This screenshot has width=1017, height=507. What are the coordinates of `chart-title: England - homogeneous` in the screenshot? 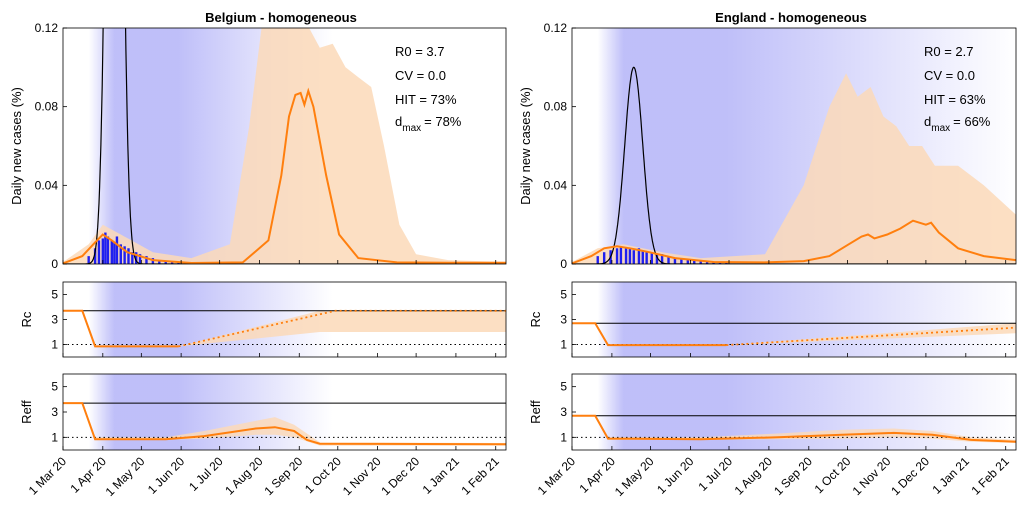 It's located at (791, 17).